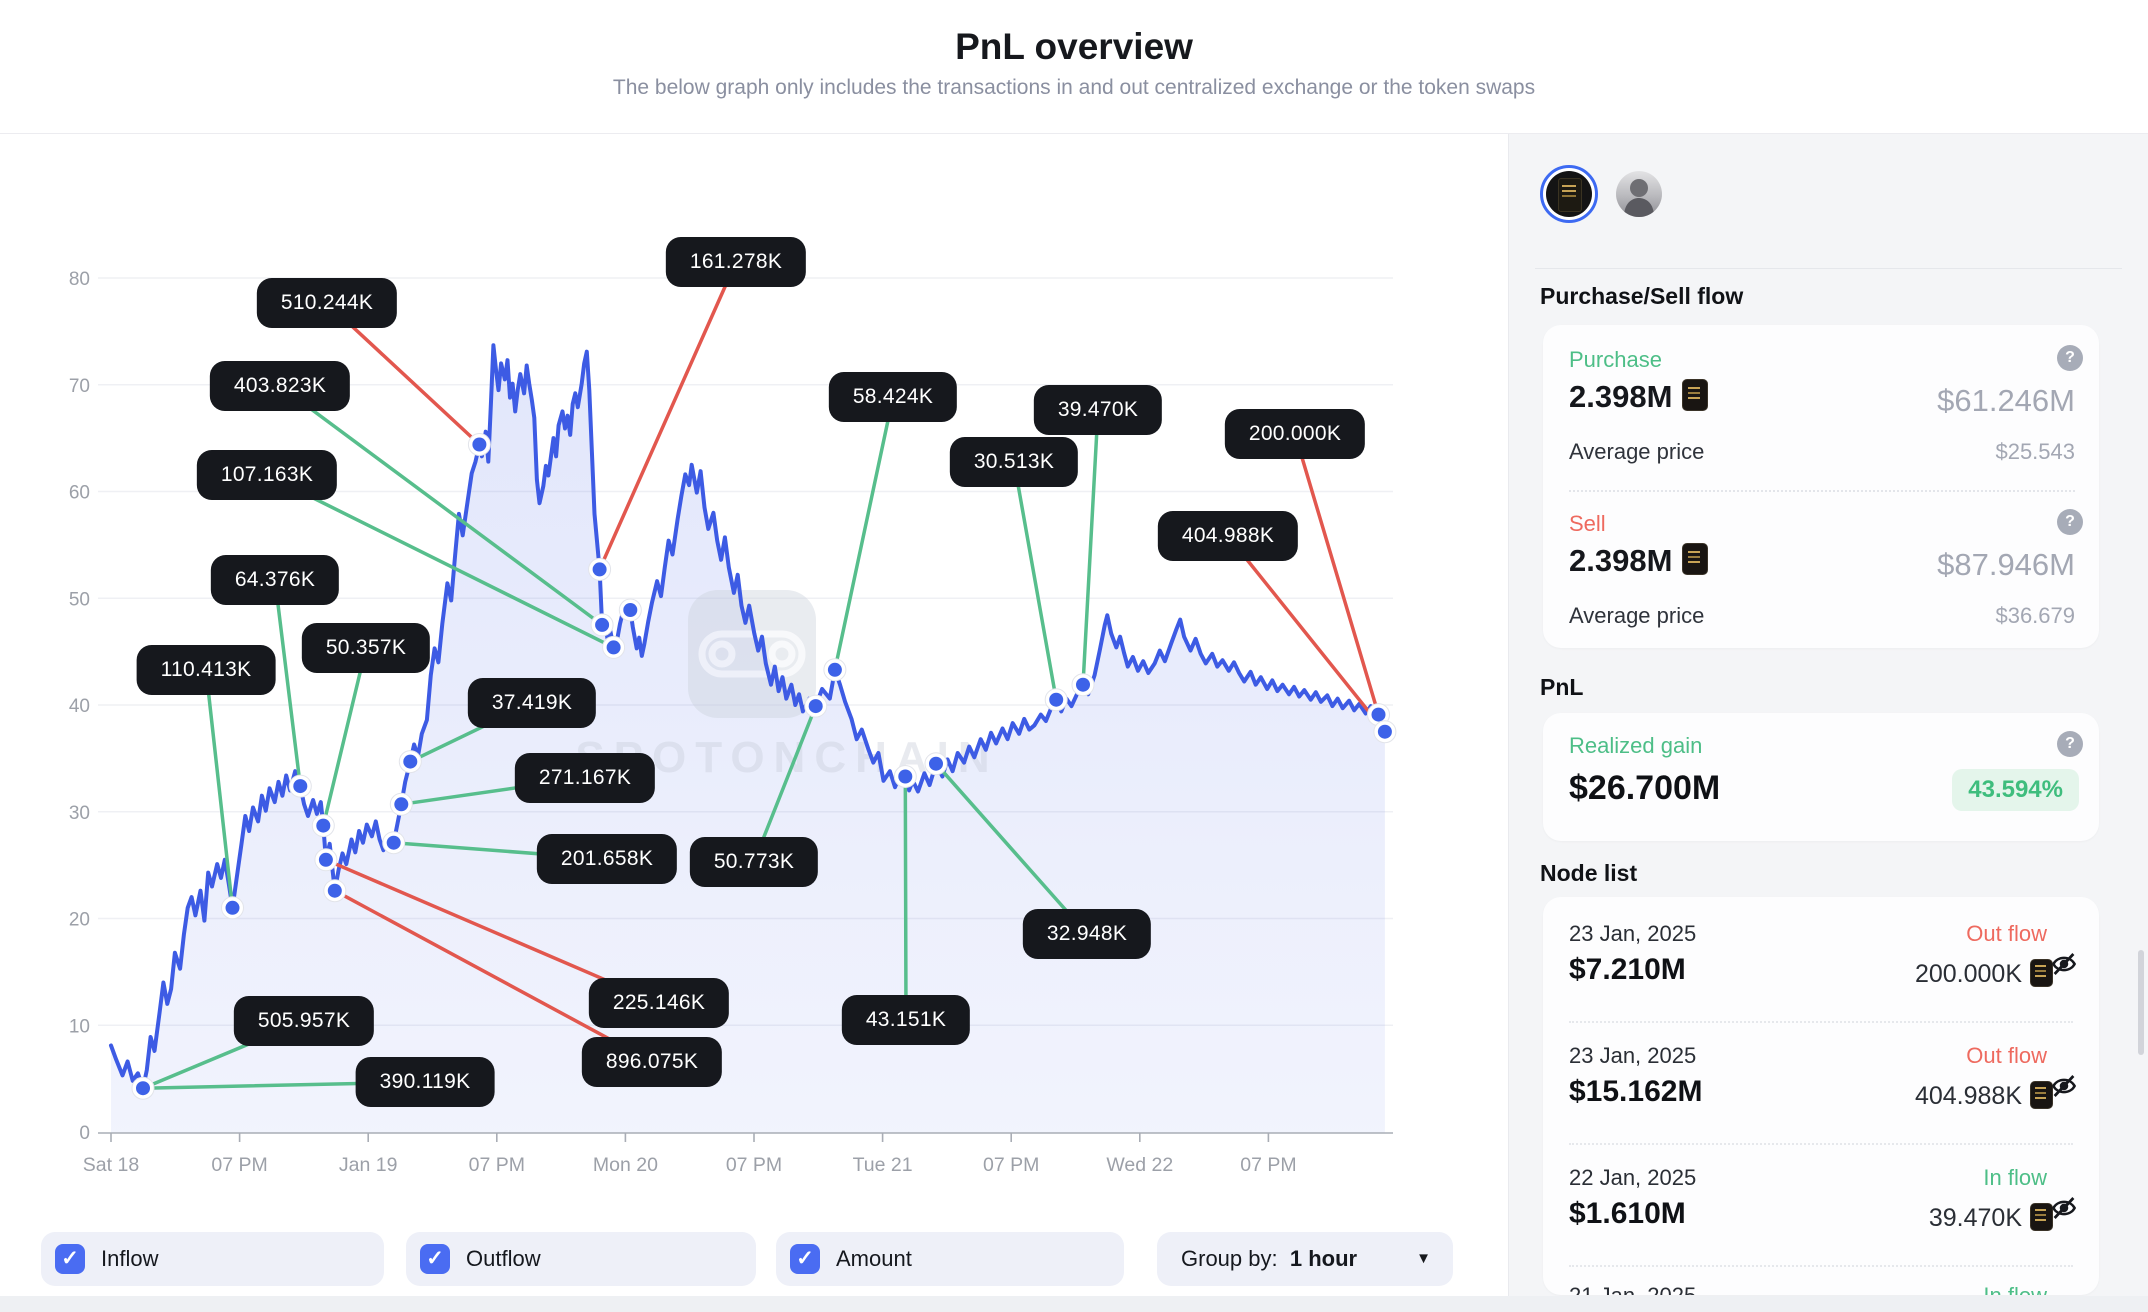 This screenshot has width=2148, height=1312. What do you see at coordinates (1627, 1213) in the screenshot?
I see `node-usd-value: $1.610M` at bounding box center [1627, 1213].